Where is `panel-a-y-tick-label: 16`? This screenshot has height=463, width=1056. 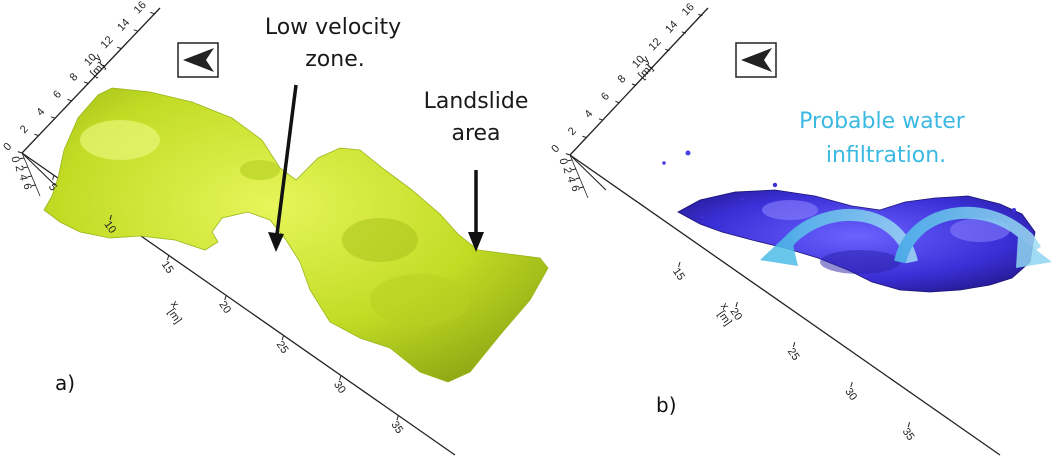
panel-a-y-tick-label: 16 is located at coordinates (140, 8).